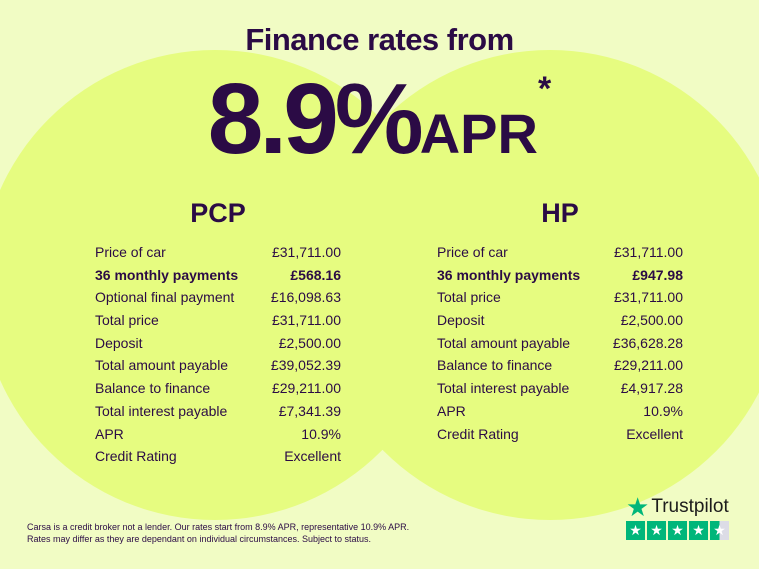  Describe the element at coordinates (560, 213) in the screenshot. I see `hp-title: HP` at that location.